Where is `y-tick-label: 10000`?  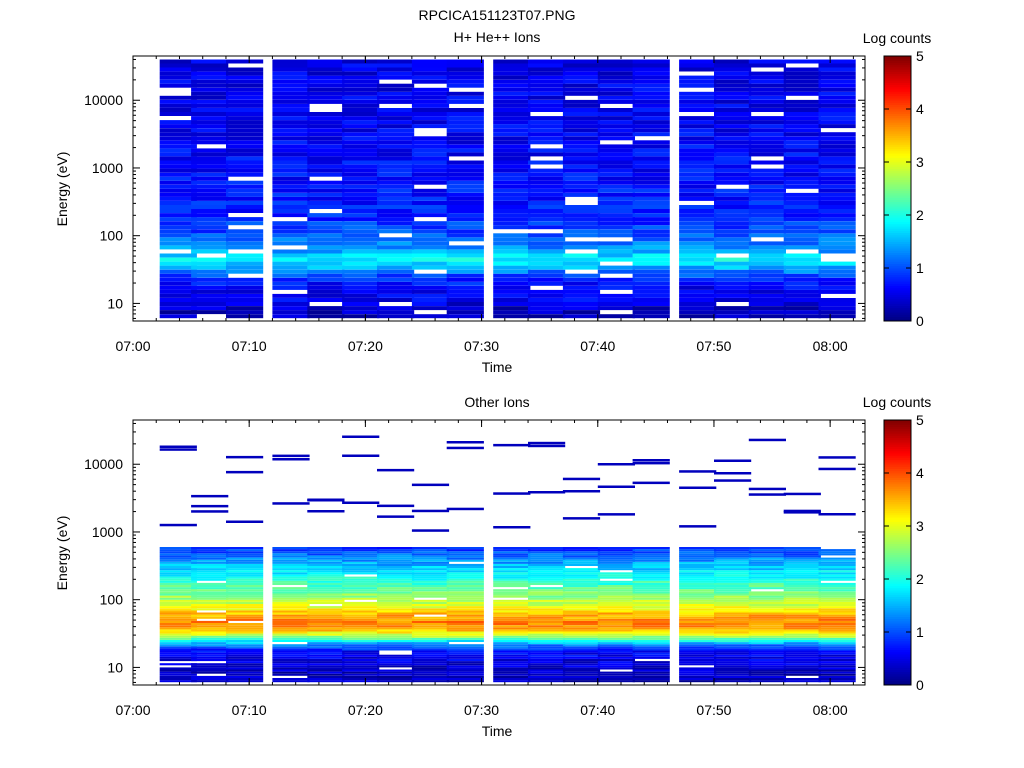 y-tick-label: 10000 is located at coordinates (103, 464).